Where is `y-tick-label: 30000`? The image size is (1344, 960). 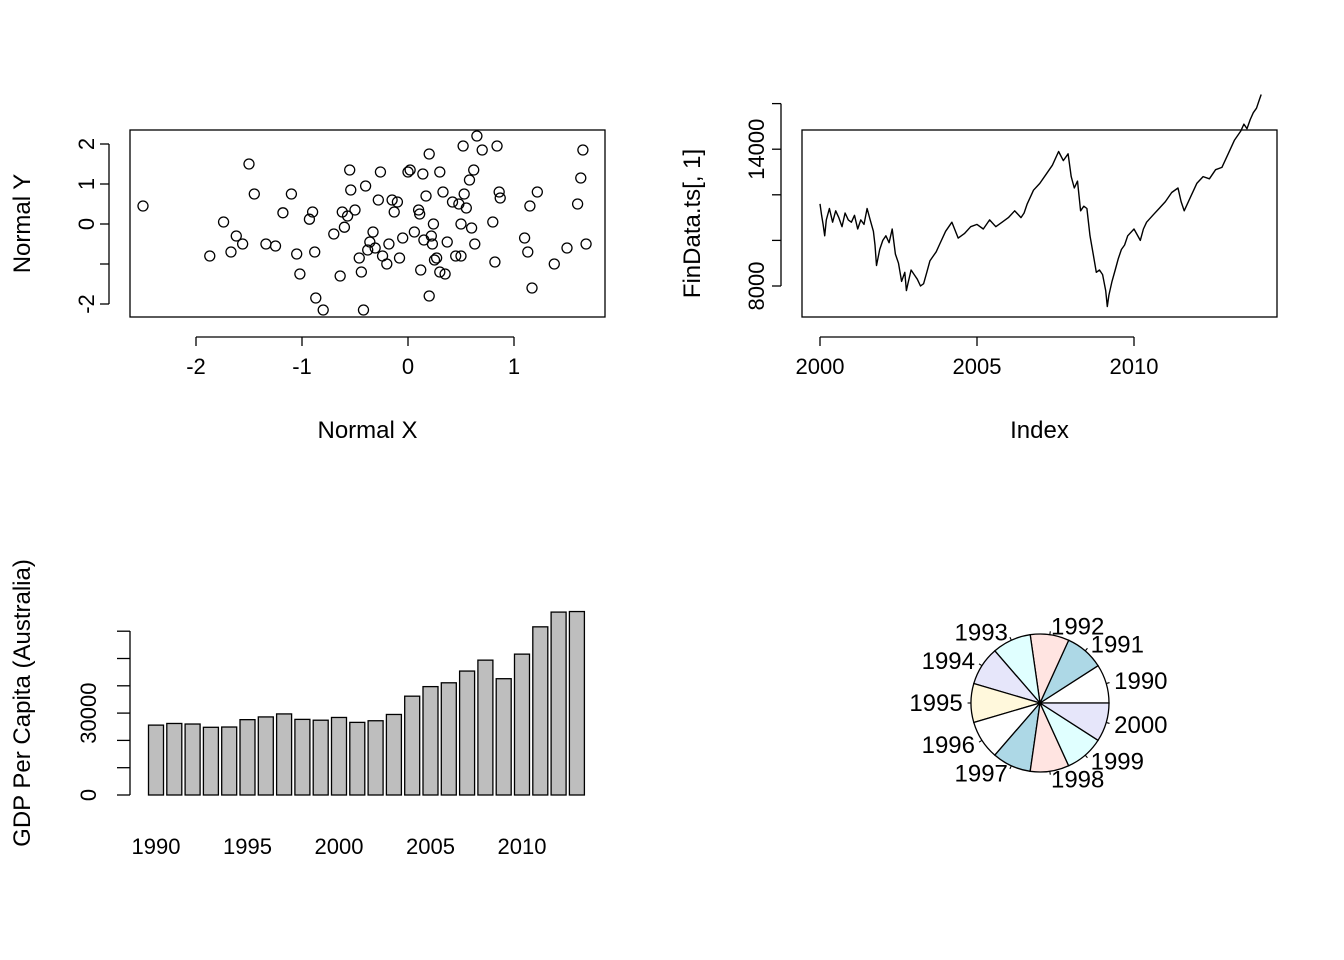
y-tick-label: 30000 is located at coordinates (88, 713).